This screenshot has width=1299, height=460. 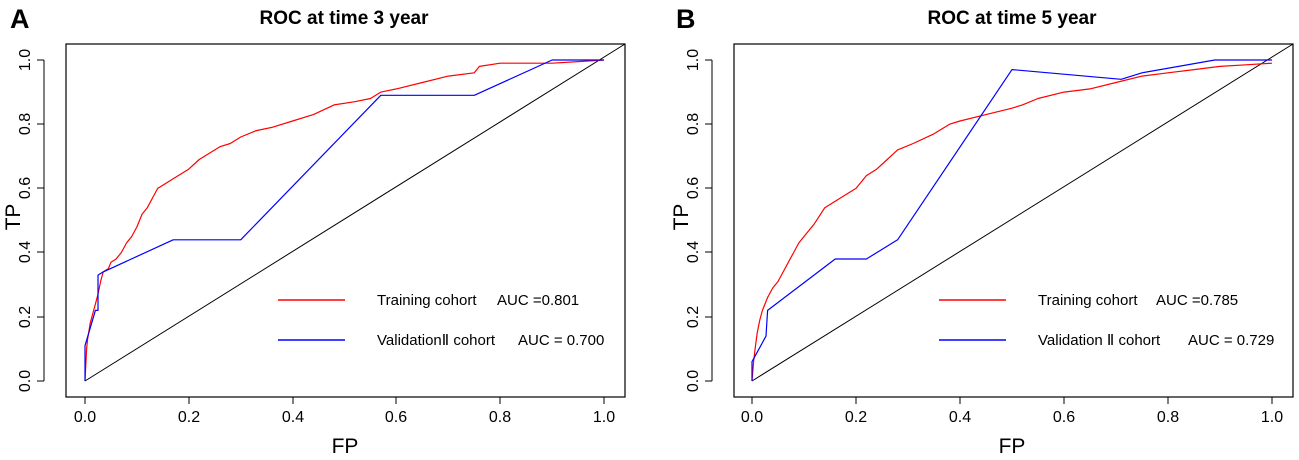 What do you see at coordinates (1013, 18) in the screenshot?
I see `panel-b-title: ROC at time 5 year` at bounding box center [1013, 18].